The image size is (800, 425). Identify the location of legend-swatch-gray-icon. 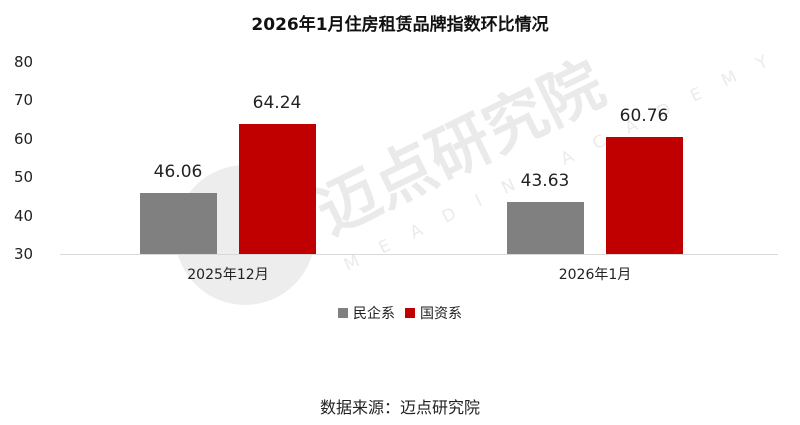
(343, 313).